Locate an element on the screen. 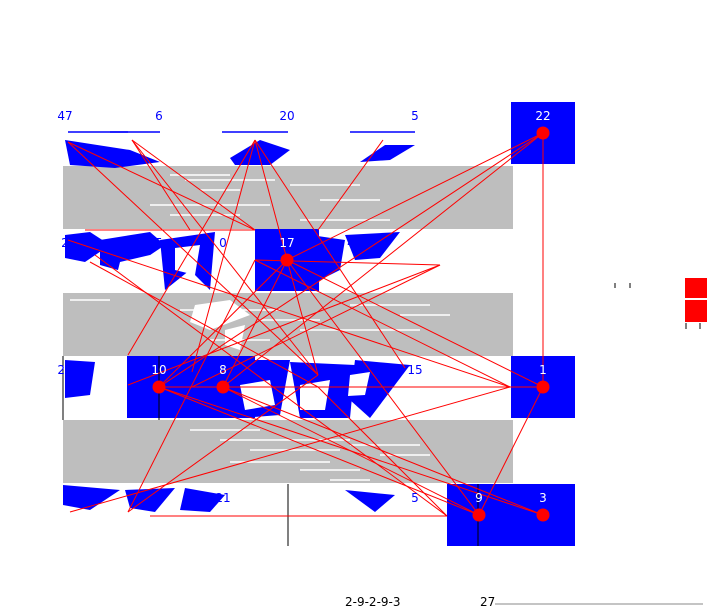  cell-label-faint: 4 is located at coordinates (351, 243).